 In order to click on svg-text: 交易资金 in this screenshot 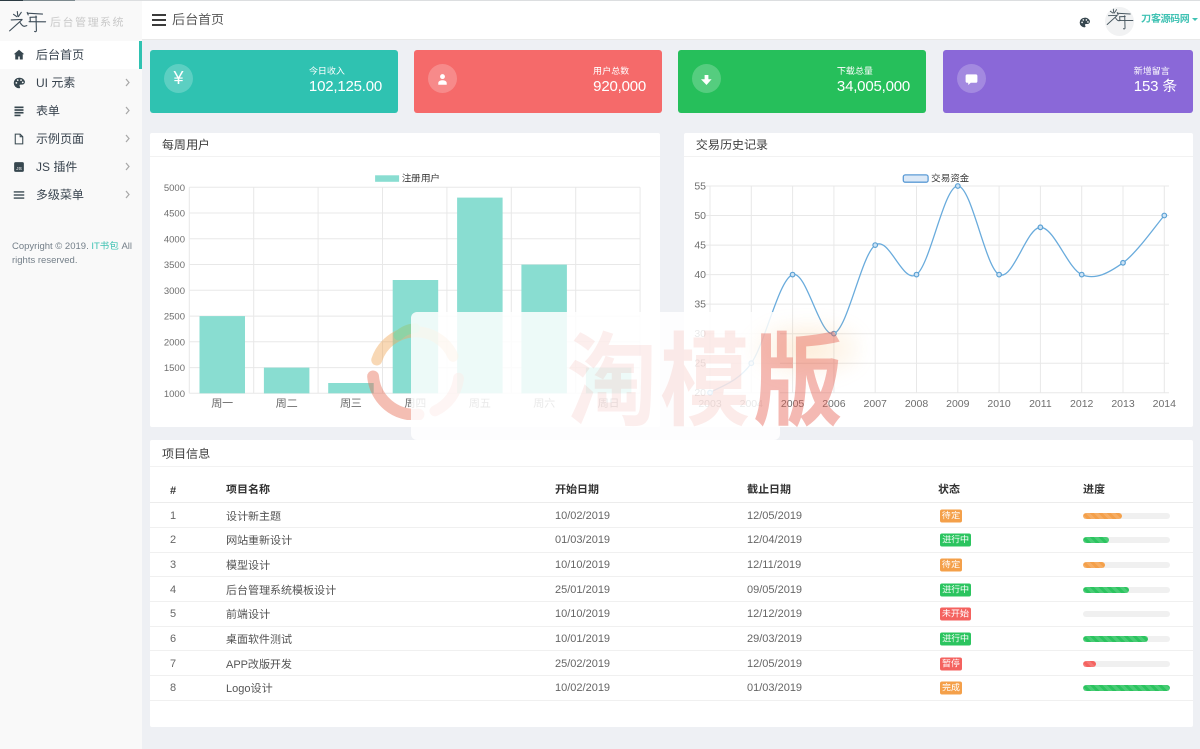, I will do `click(950, 179)`.